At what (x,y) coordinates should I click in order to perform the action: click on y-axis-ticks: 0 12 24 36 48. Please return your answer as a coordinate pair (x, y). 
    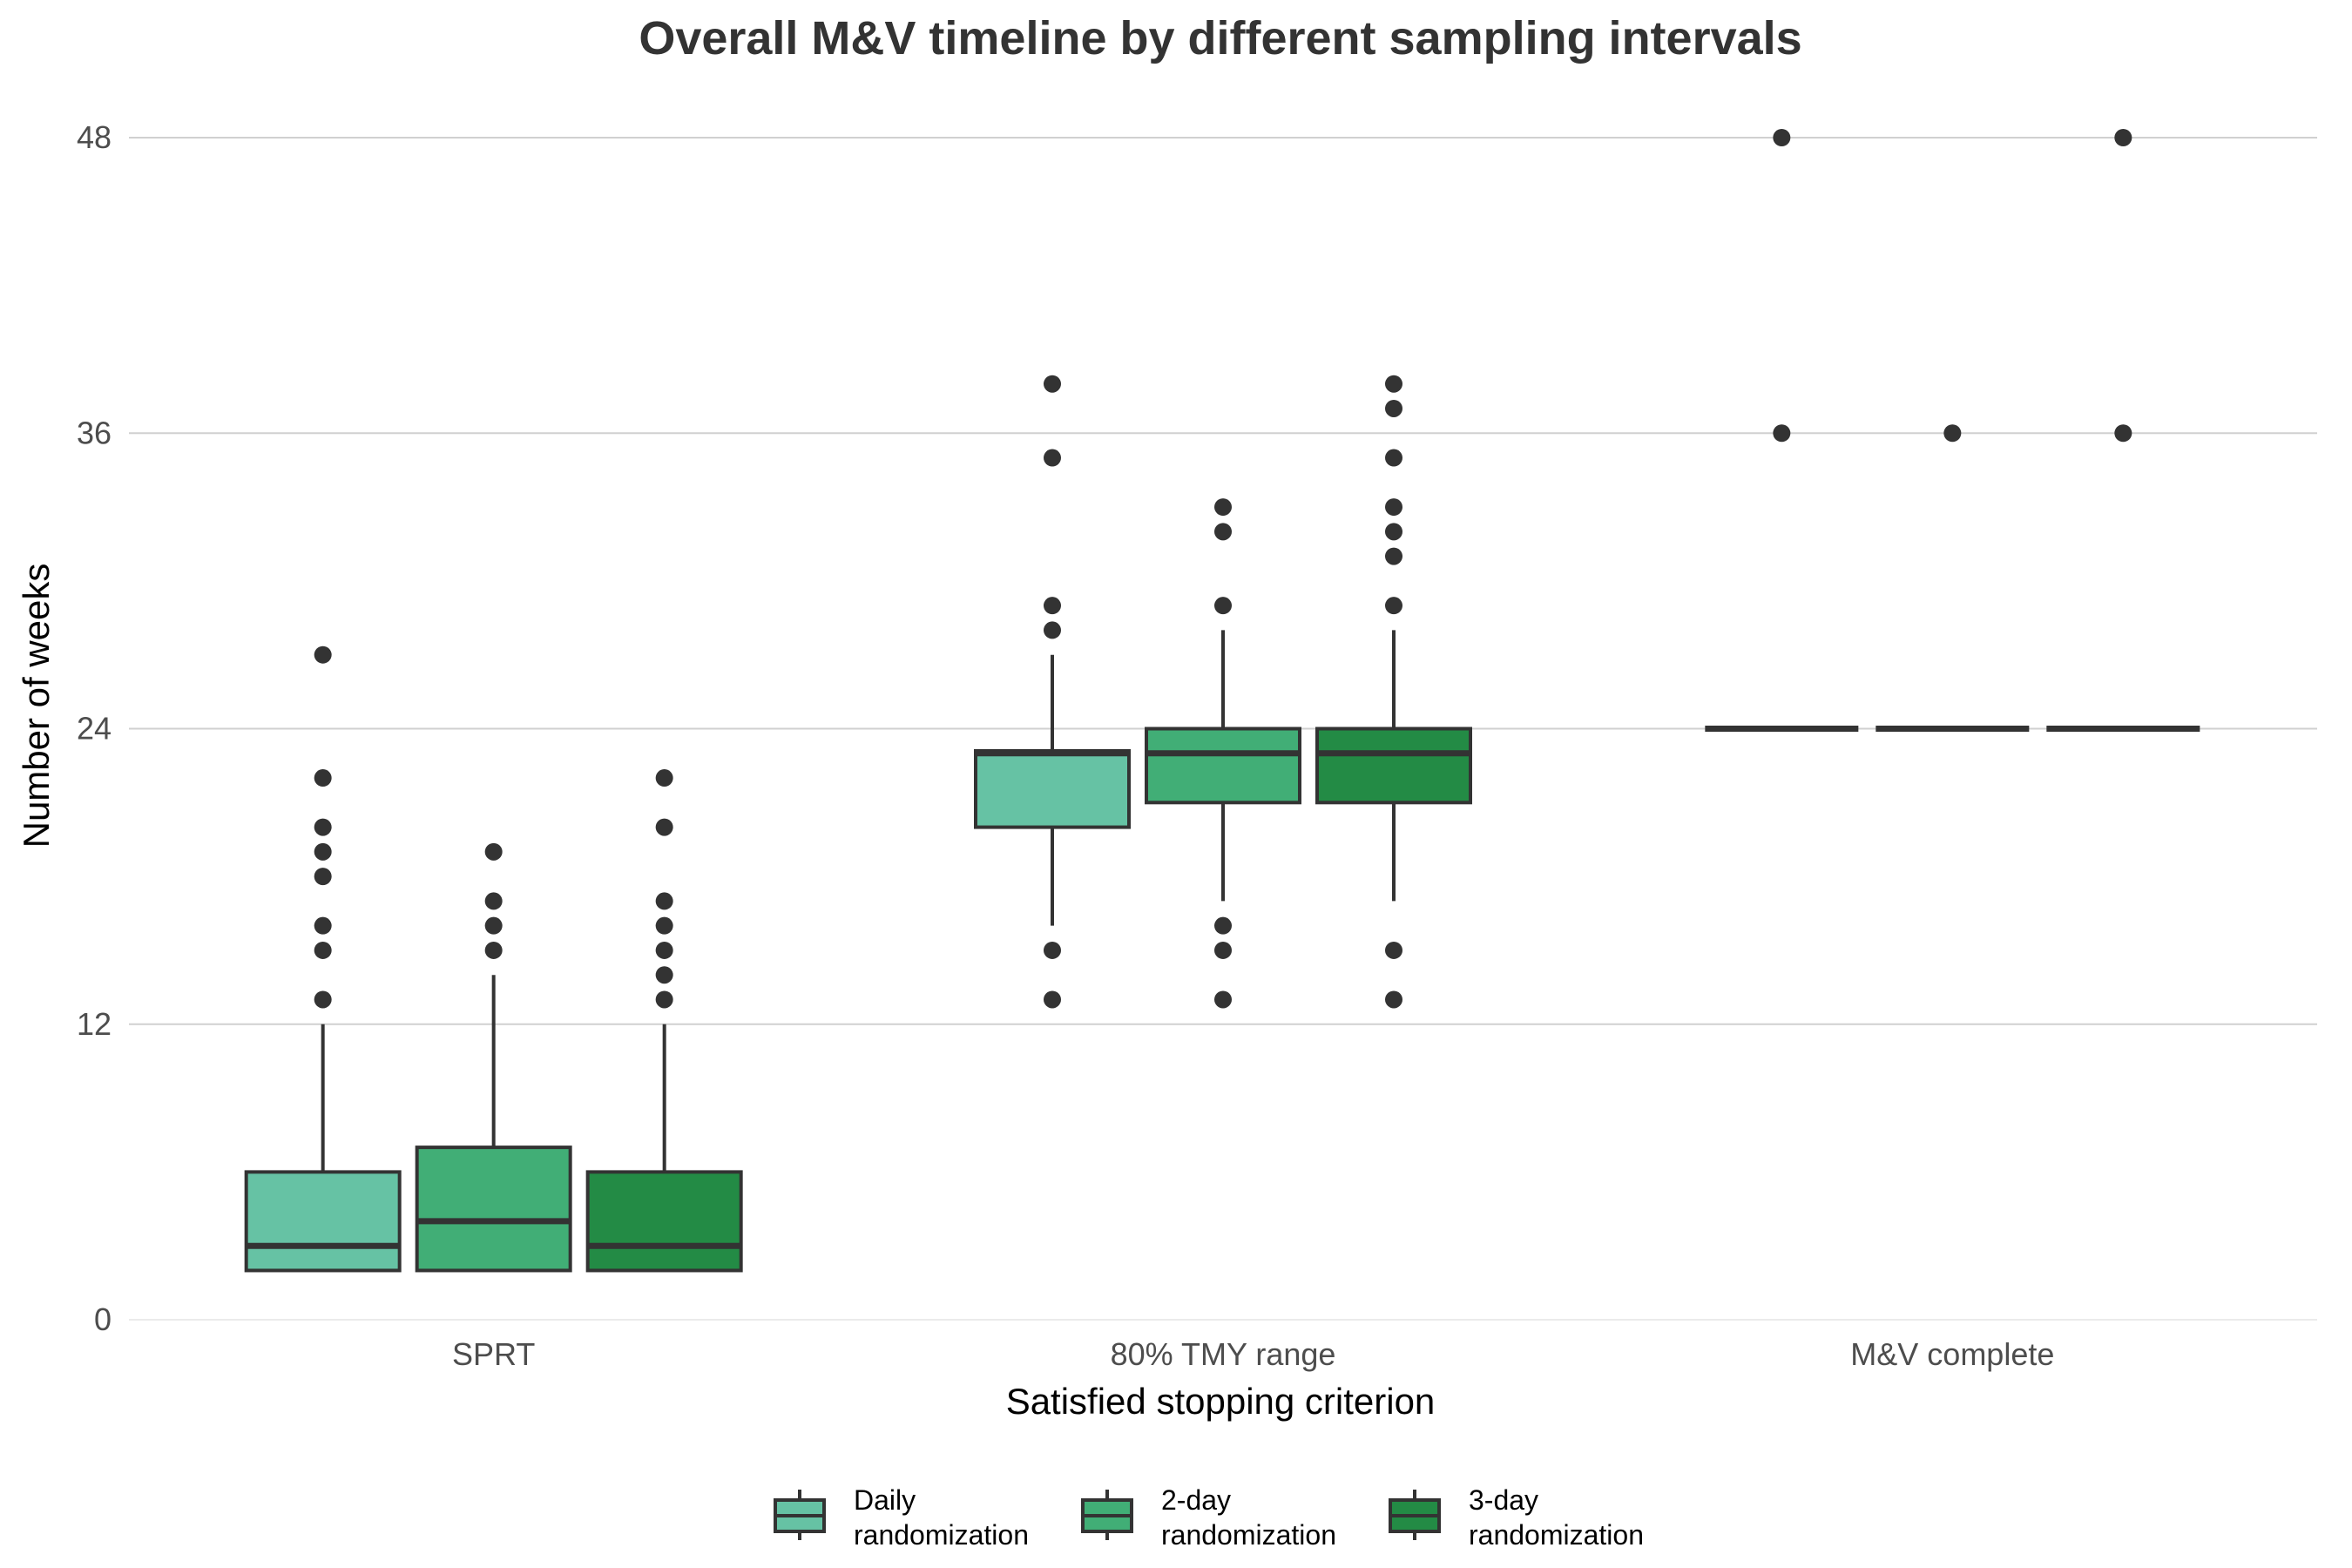
    Looking at the image, I should click on (94, 728).